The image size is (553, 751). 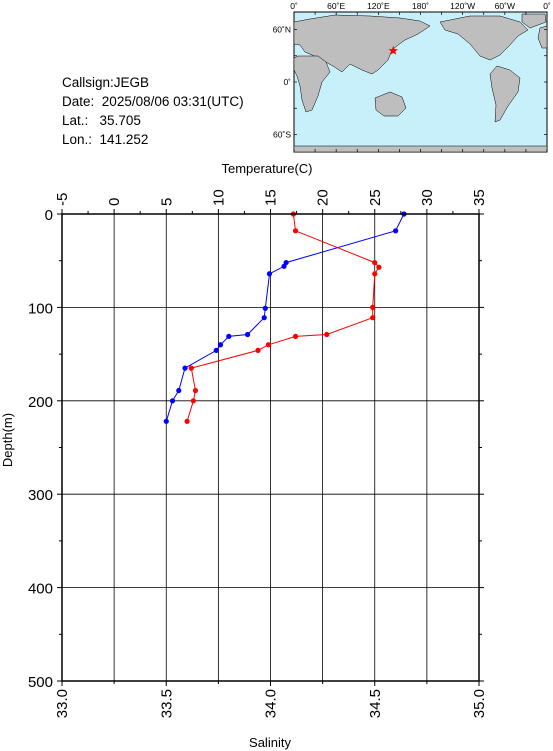 What do you see at coordinates (287, 82) in the screenshot?
I see `map-latitude-label: 0˚` at bounding box center [287, 82].